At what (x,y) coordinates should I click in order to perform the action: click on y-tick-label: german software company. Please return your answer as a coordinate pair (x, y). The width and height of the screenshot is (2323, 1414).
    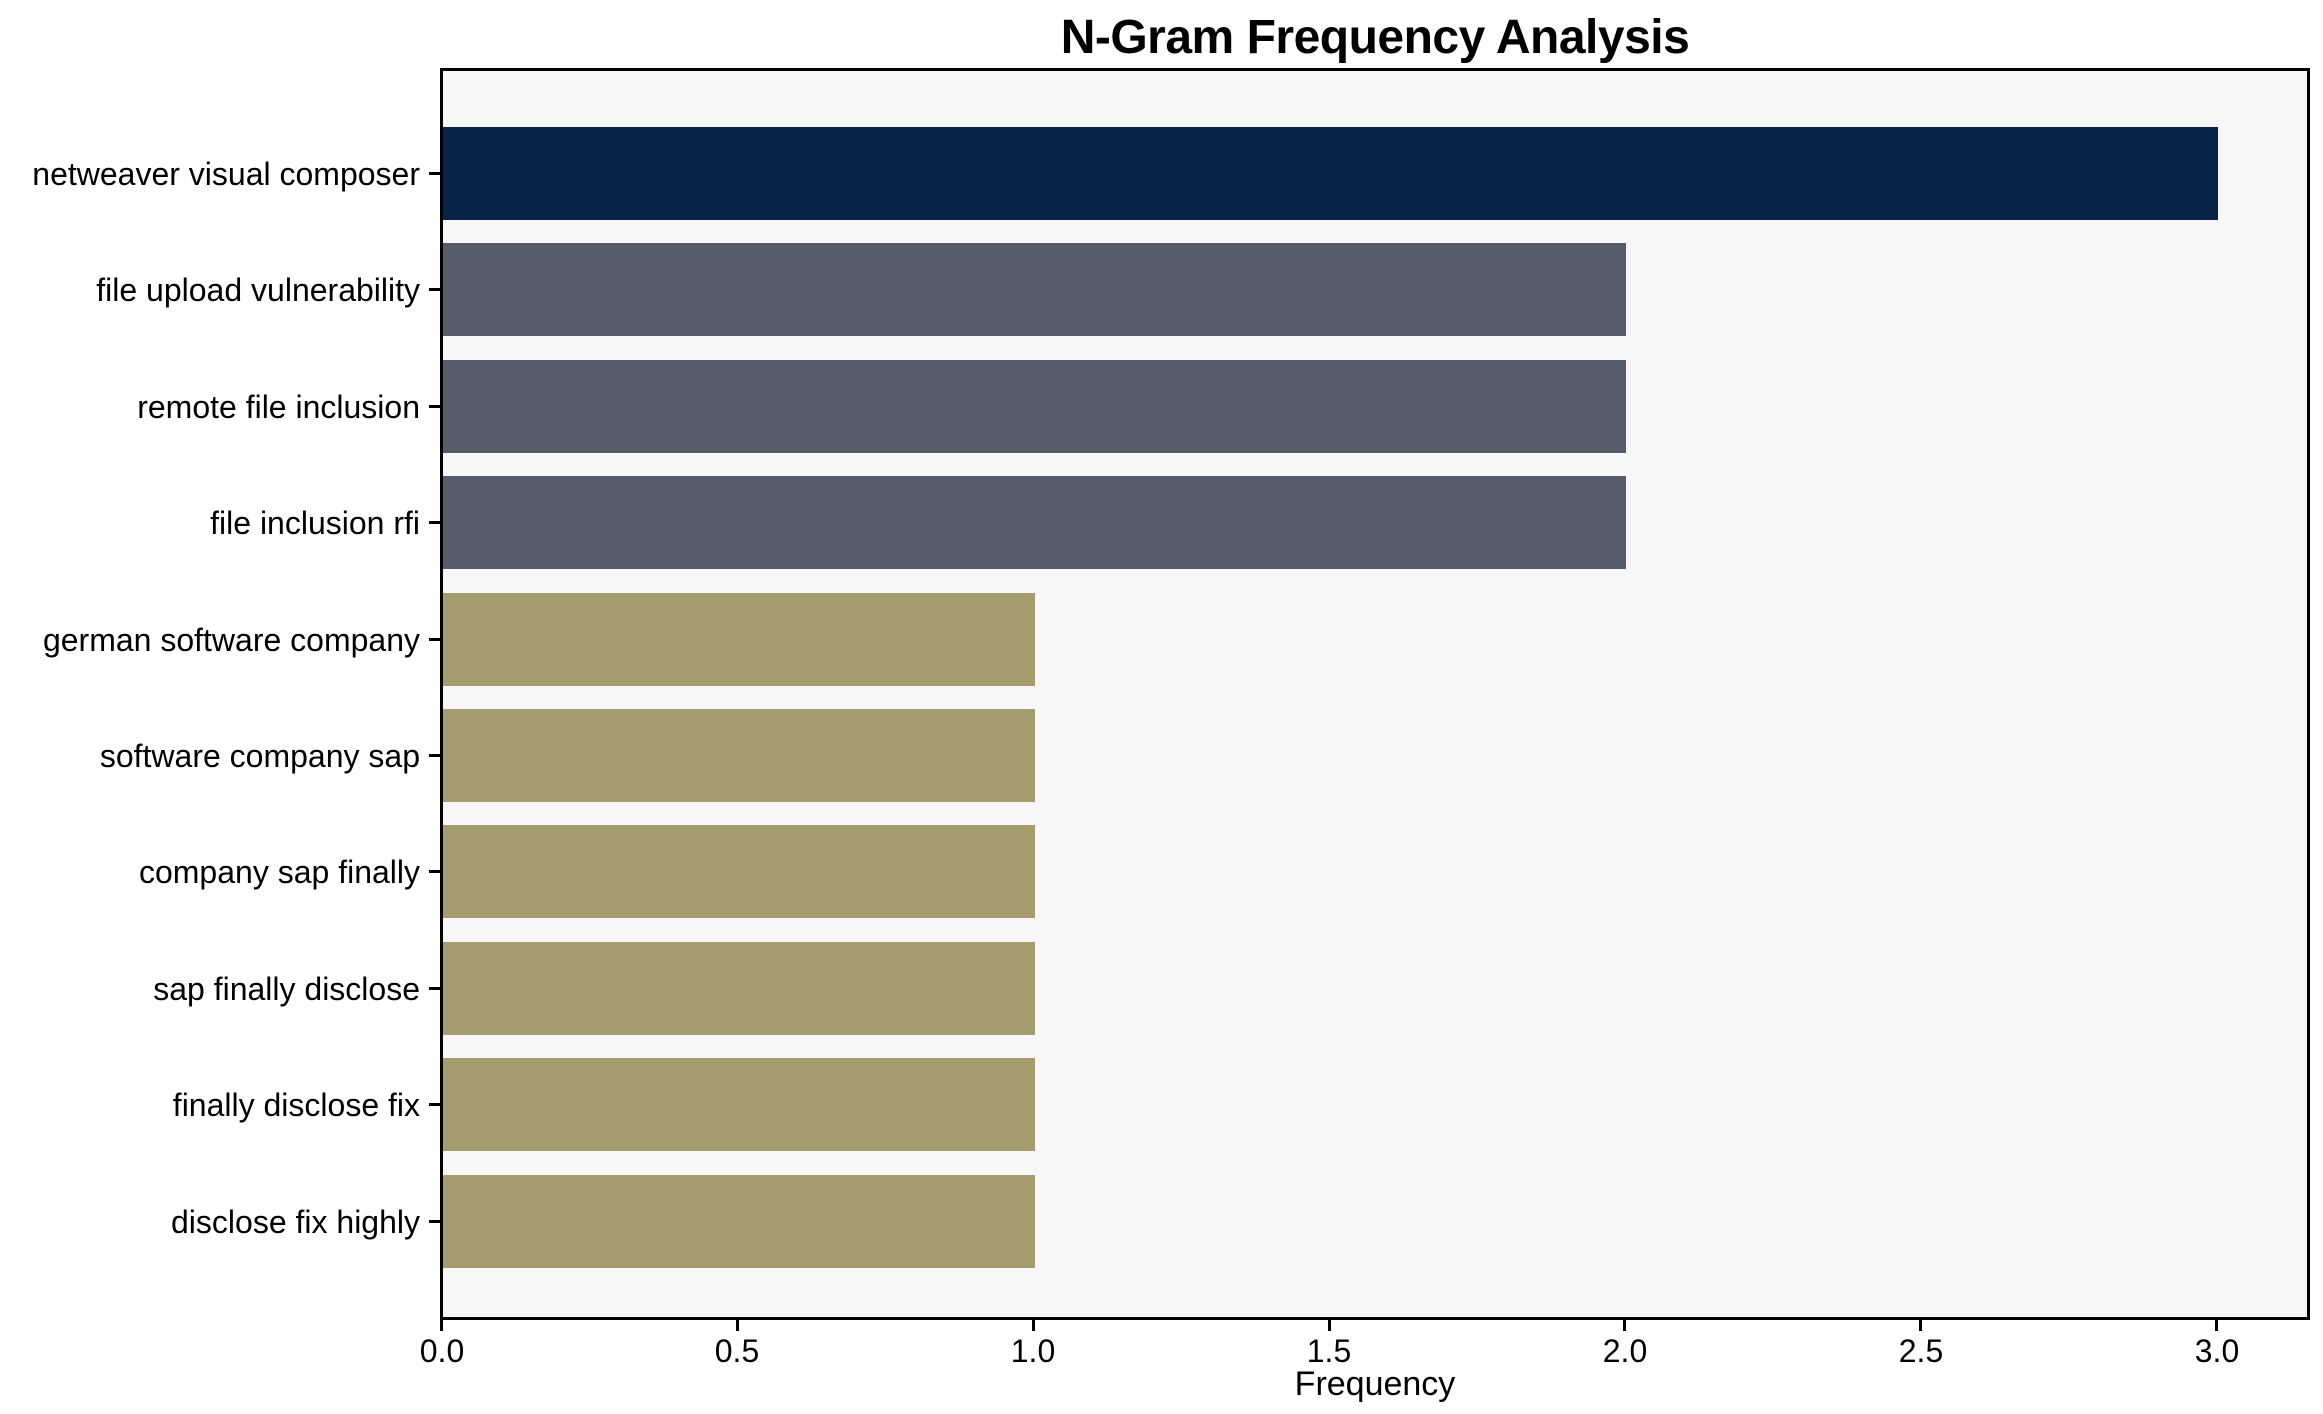
    Looking at the image, I should click on (231, 640).